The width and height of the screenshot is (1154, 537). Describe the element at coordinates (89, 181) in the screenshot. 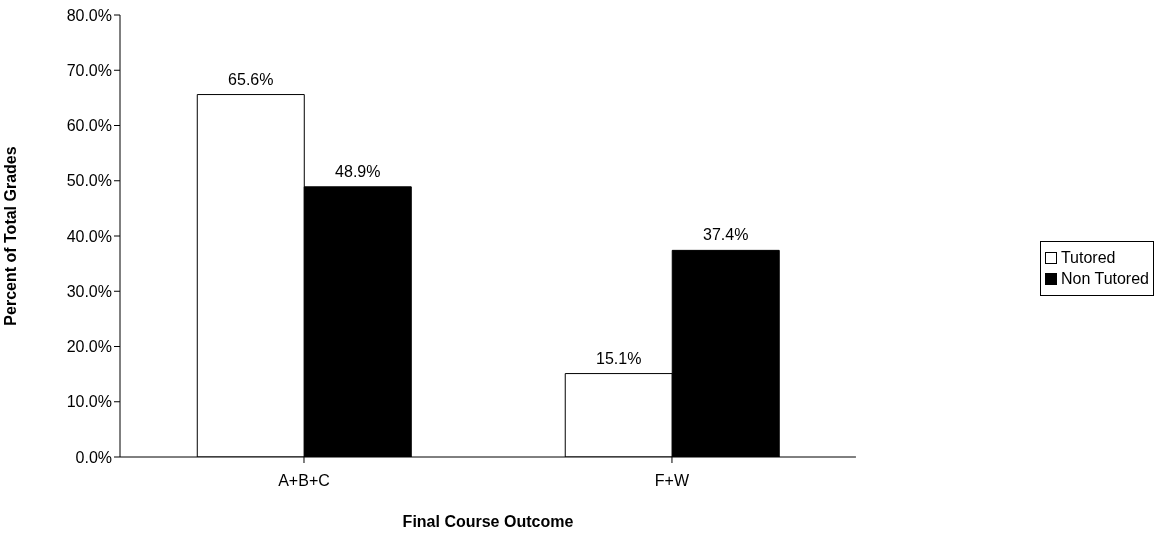

I see `y-tick-label: 50.0%` at that location.